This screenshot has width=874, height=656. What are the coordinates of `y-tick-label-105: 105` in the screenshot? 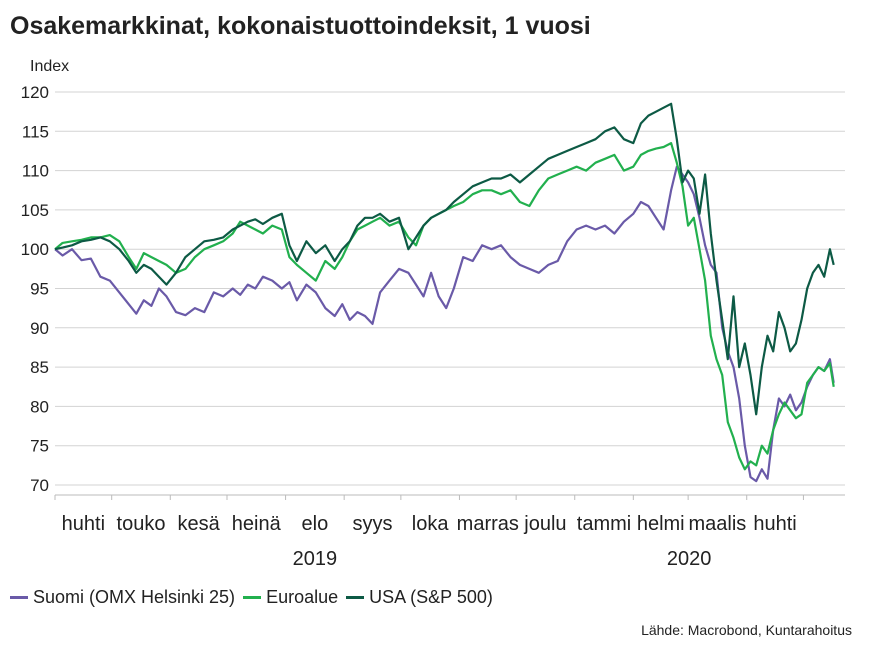 It's located at (35, 210).